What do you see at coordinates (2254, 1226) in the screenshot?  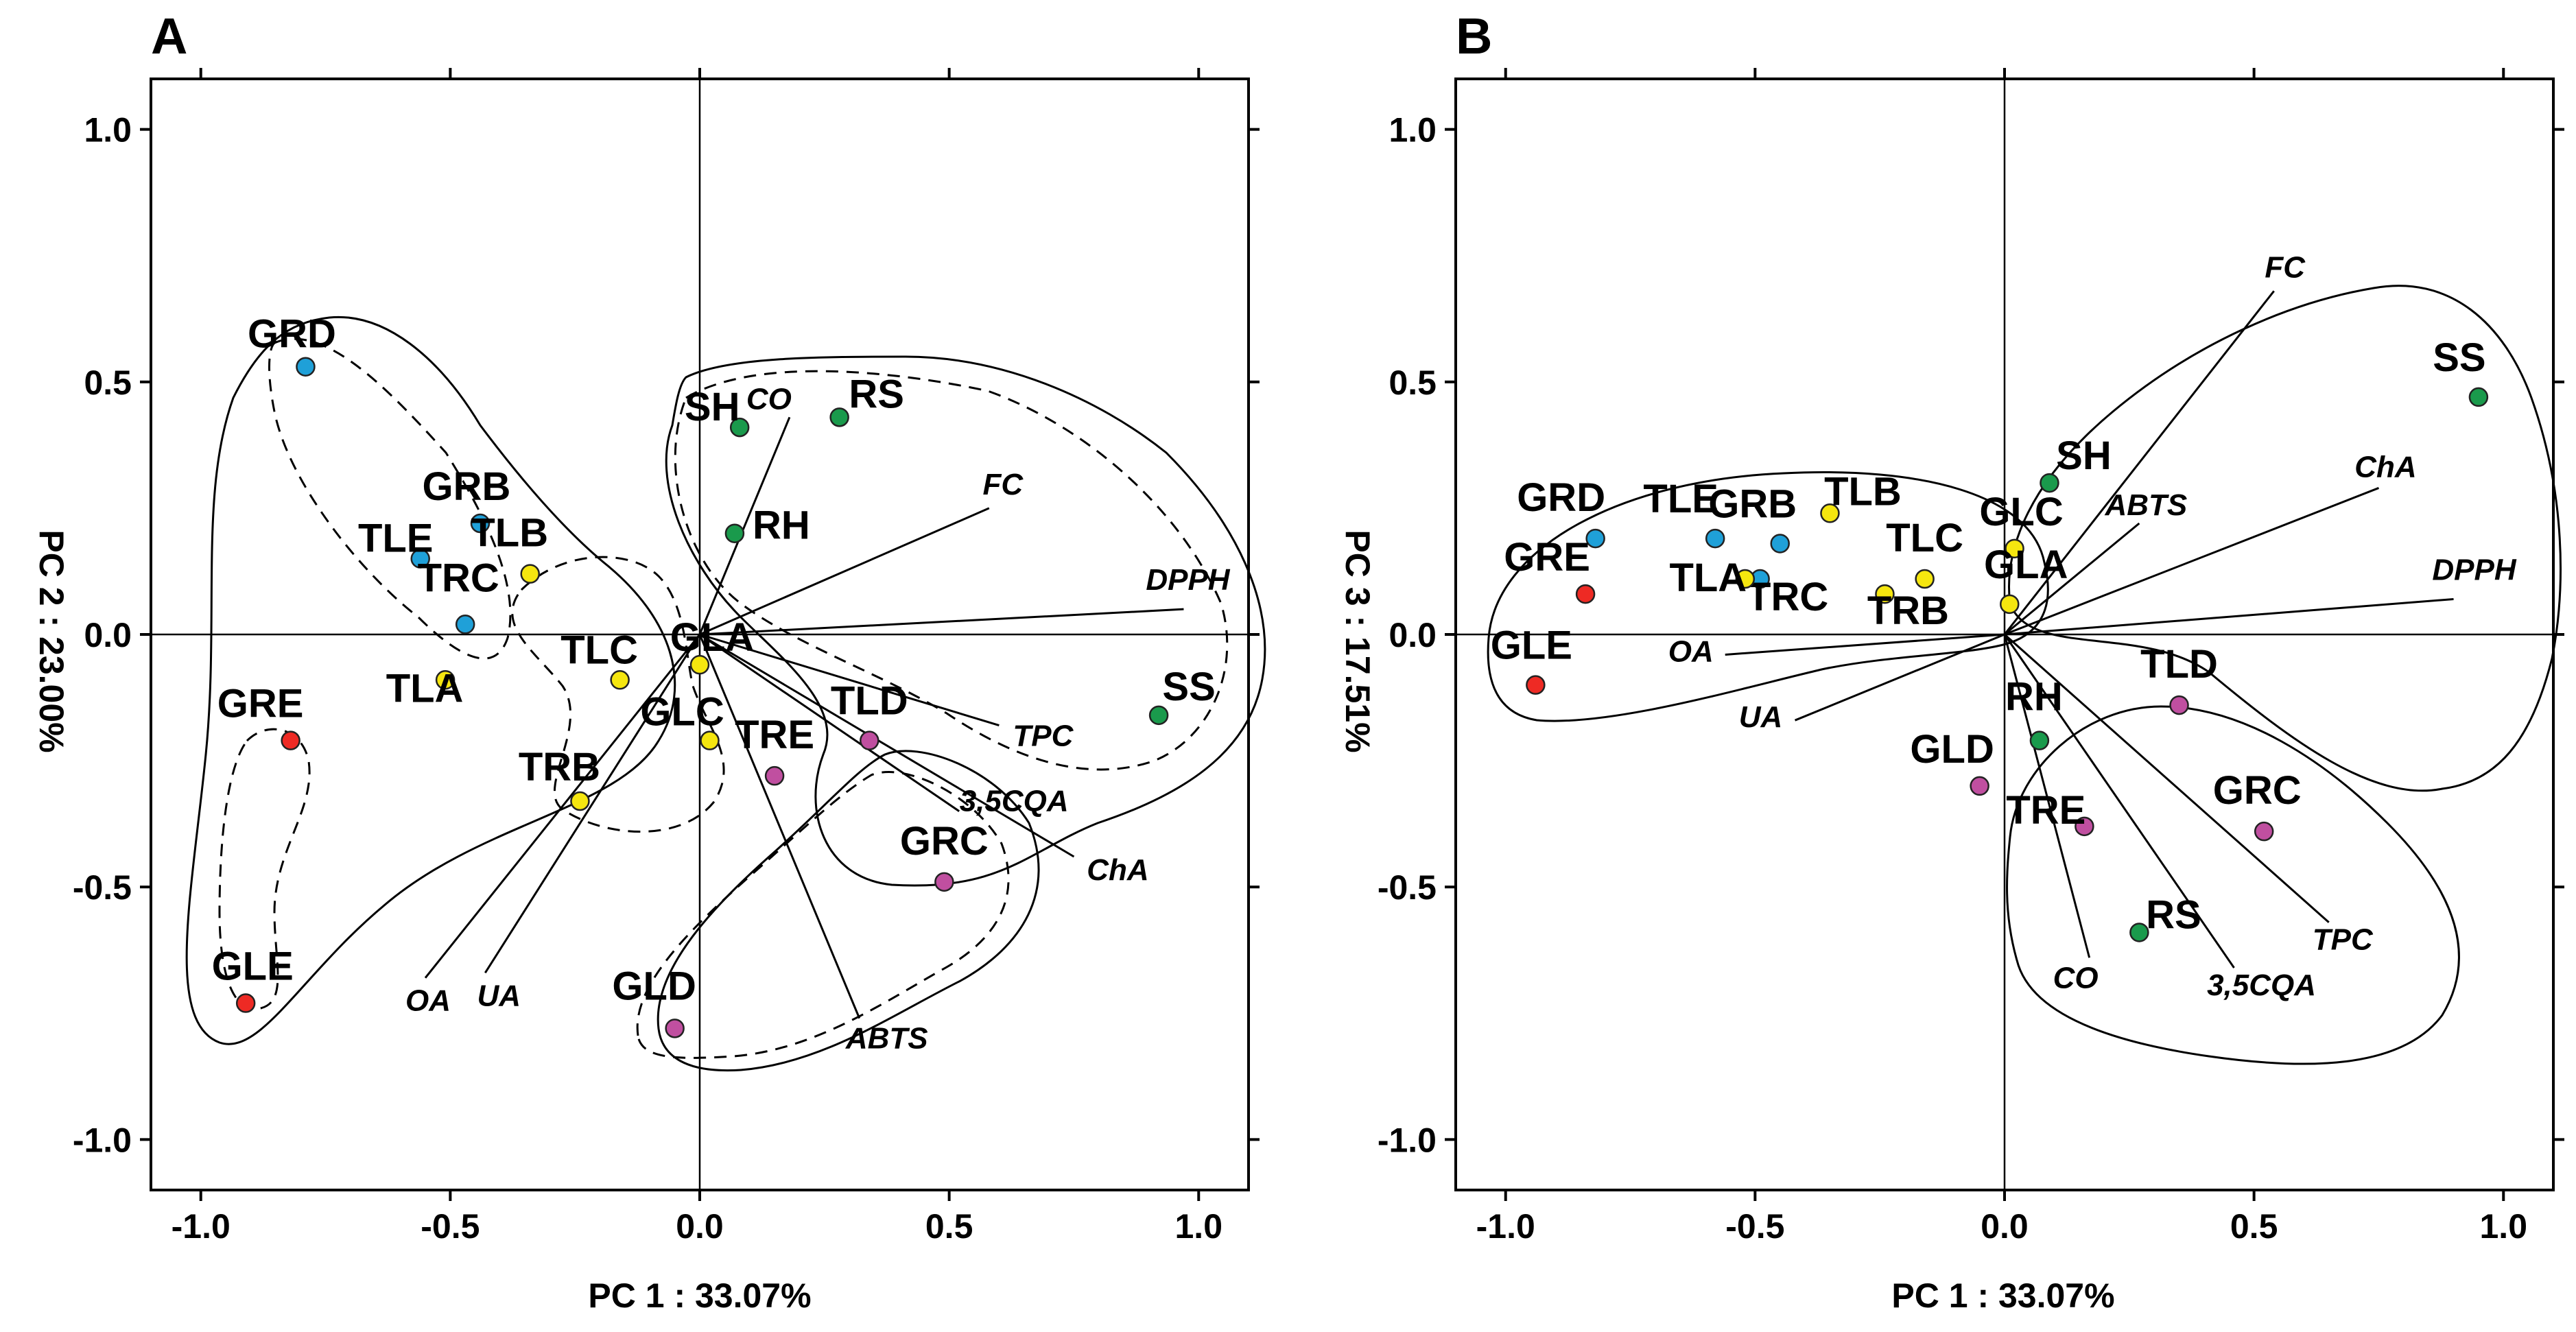 I see `x-tick-label: 0.5` at bounding box center [2254, 1226].